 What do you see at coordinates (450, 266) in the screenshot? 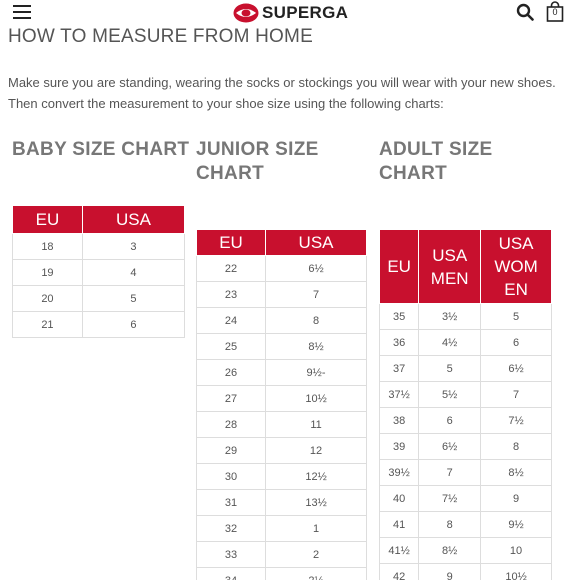
I see `column-header: USA MEN` at bounding box center [450, 266].